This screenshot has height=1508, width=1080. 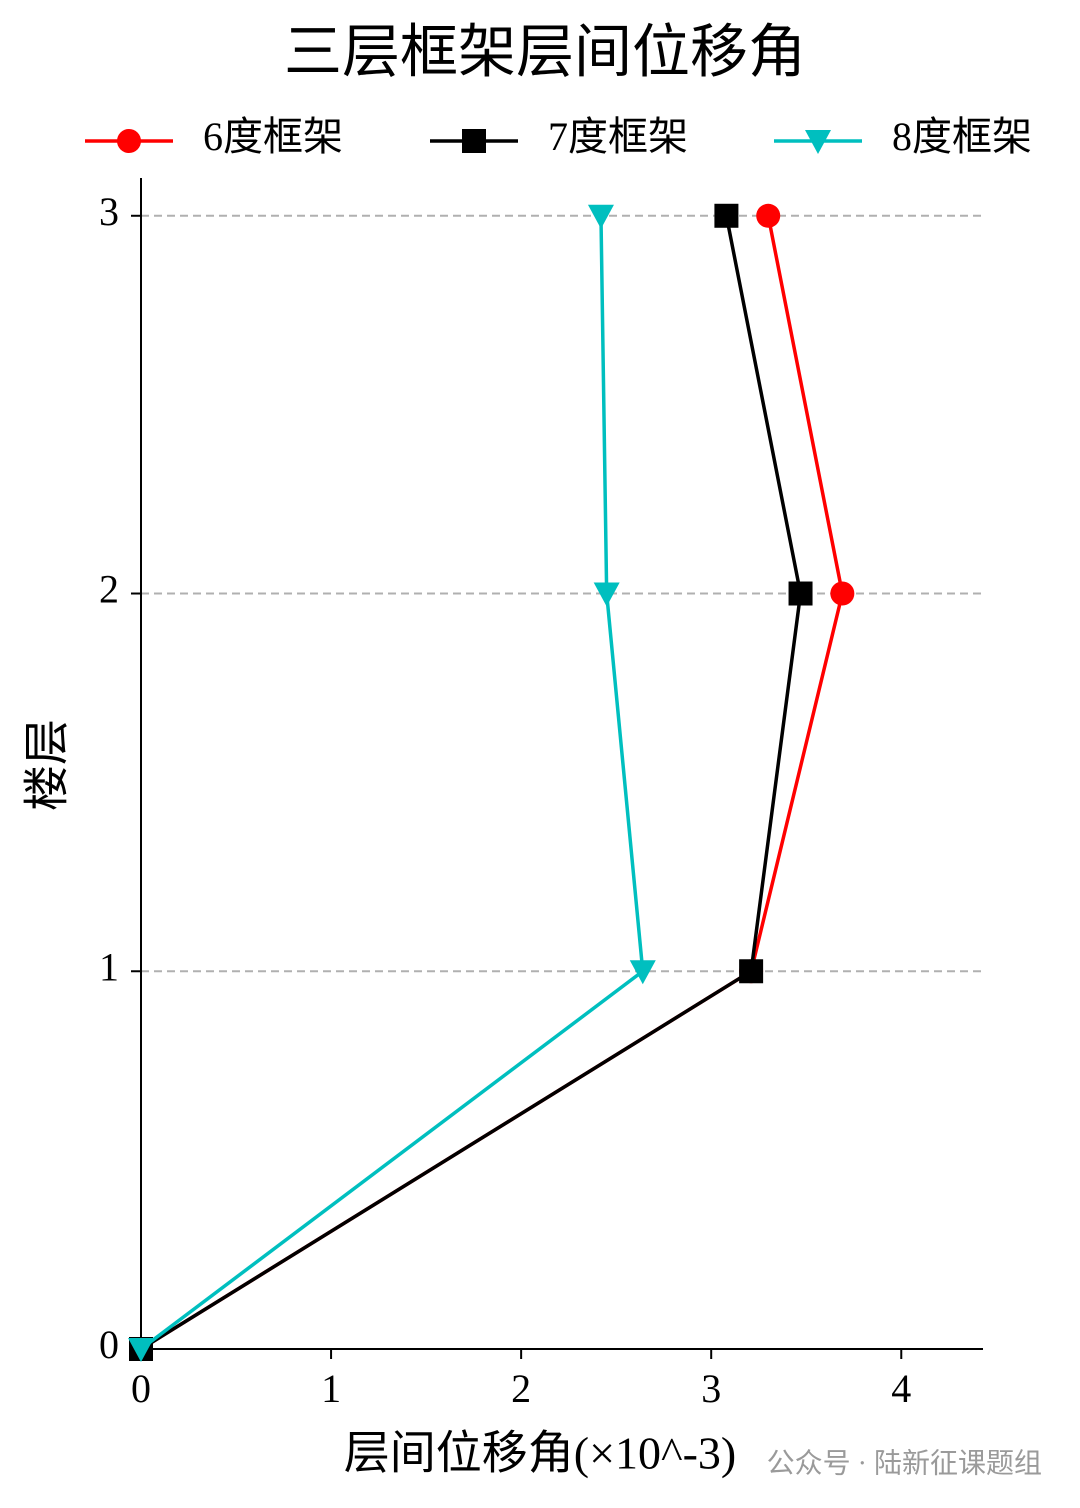 What do you see at coordinates (521, 1388) in the screenshot?
I see `x-tick-label: 2` at bounding box center [521, 1388].